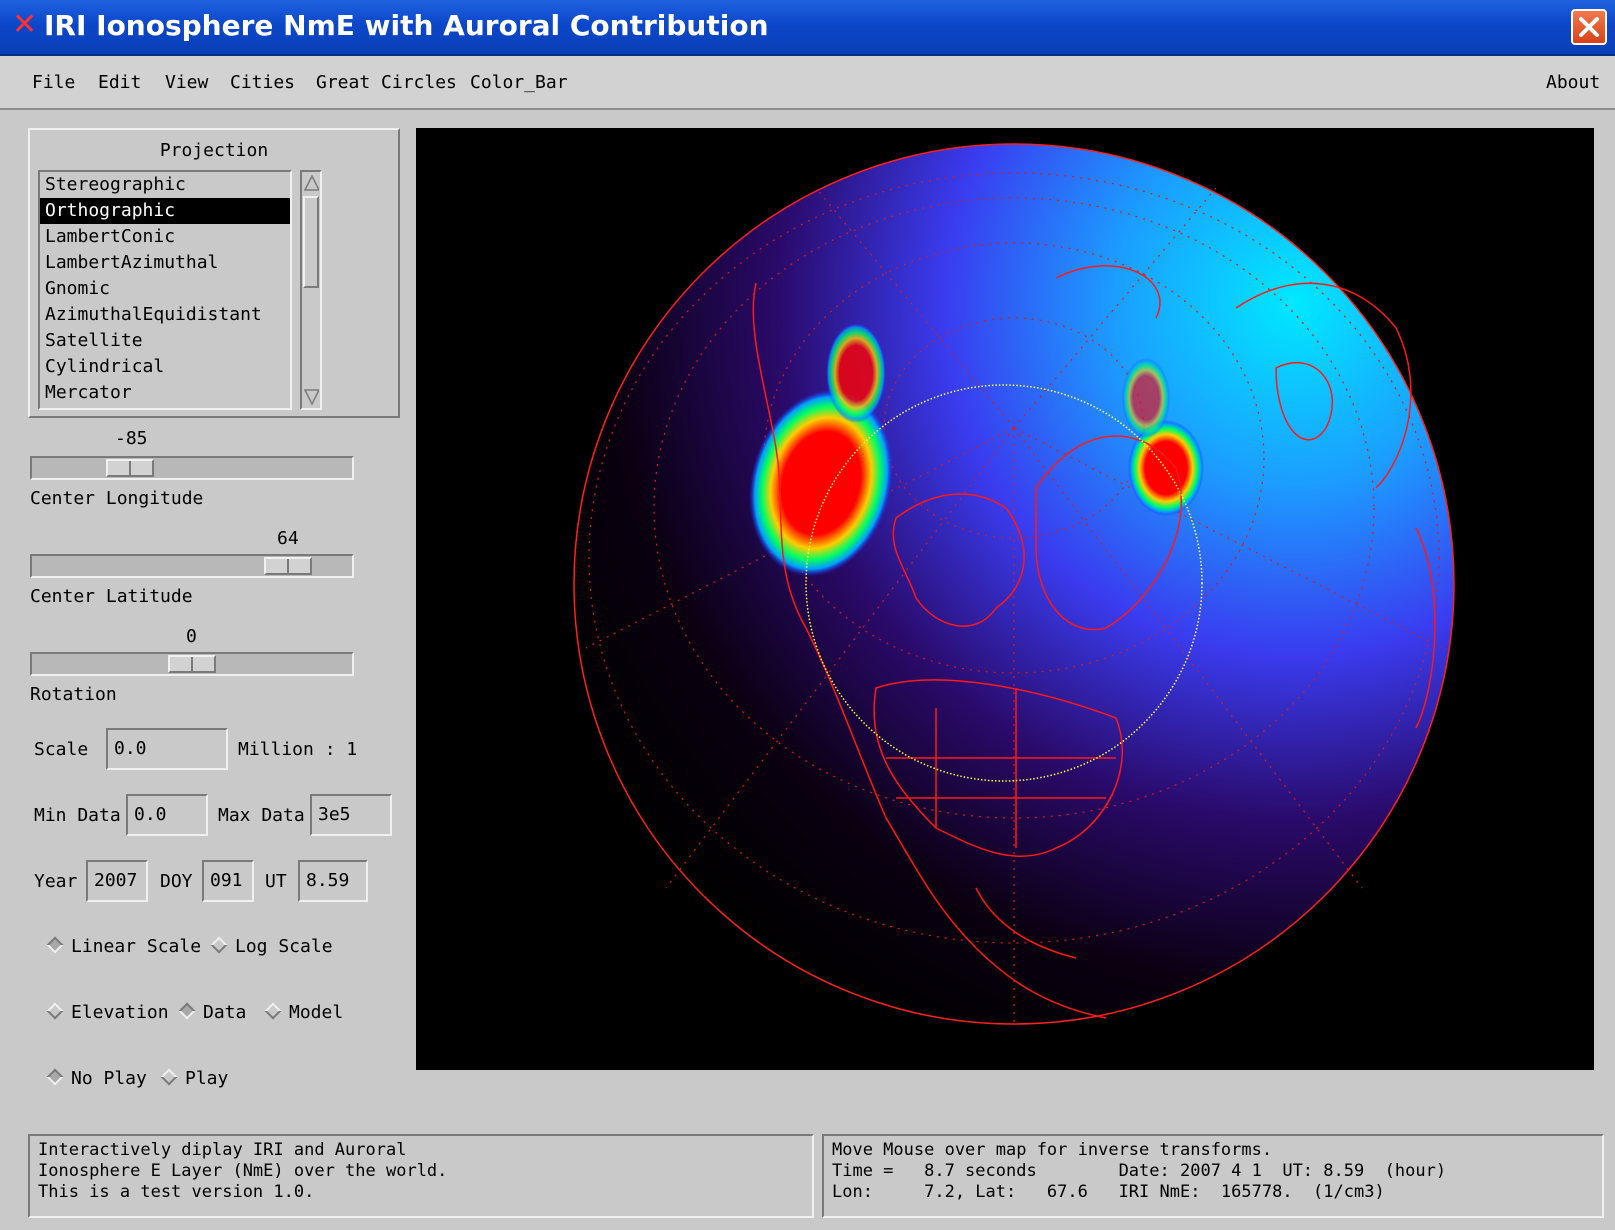  Describe the element at coordinates (61, 749) in the screenshot. I see `scale-label: Scale` at that location.